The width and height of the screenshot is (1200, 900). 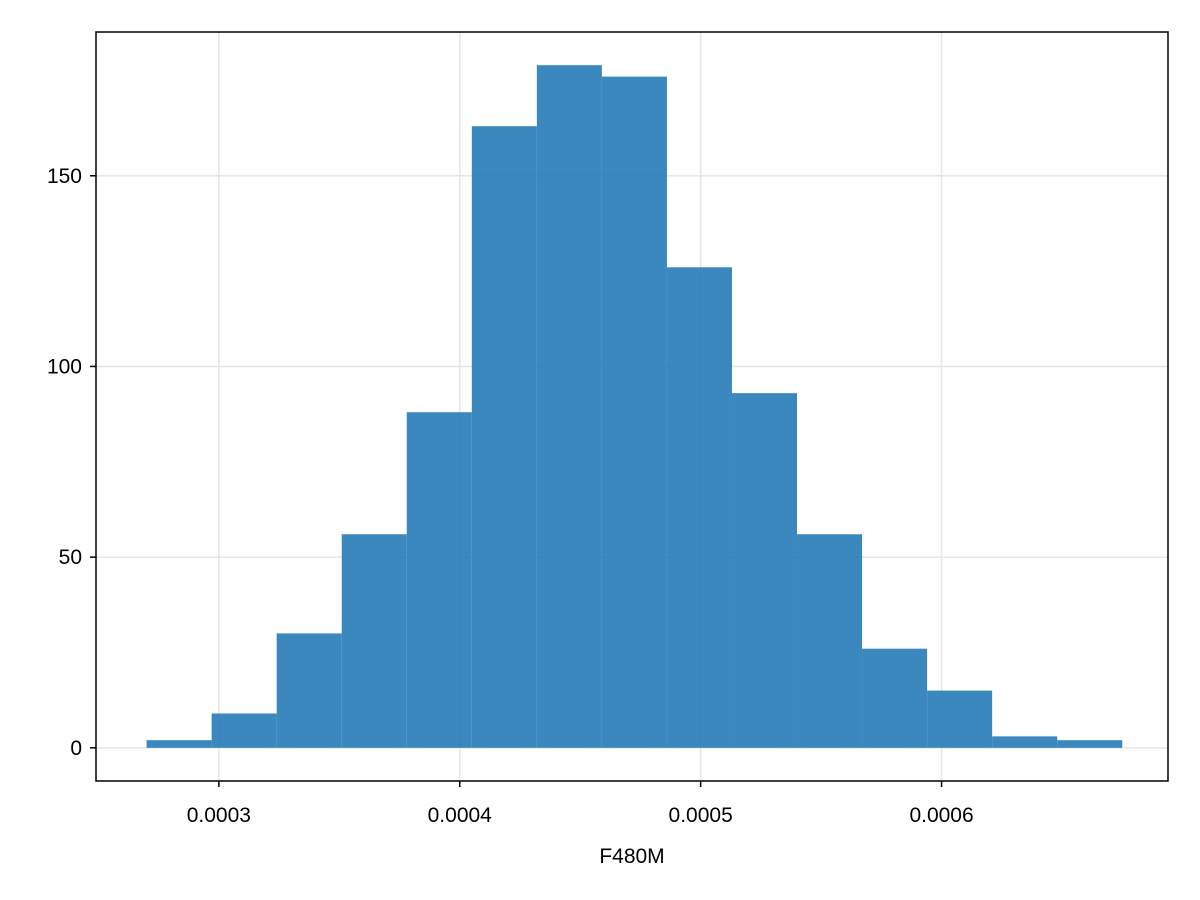 What do you see at coordinates (64, 176) in the screenshot?
I see `y-tick-label: 150` at bounding box center [64, 176].